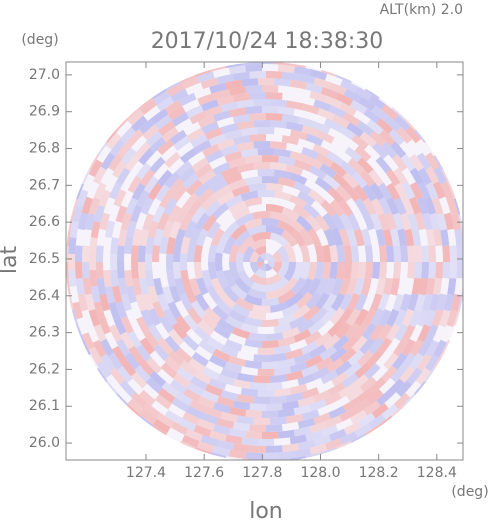  Describe the element at coordinates (262, 473) in the screenshot. I see `x-tick-label: 127.8` at that location.